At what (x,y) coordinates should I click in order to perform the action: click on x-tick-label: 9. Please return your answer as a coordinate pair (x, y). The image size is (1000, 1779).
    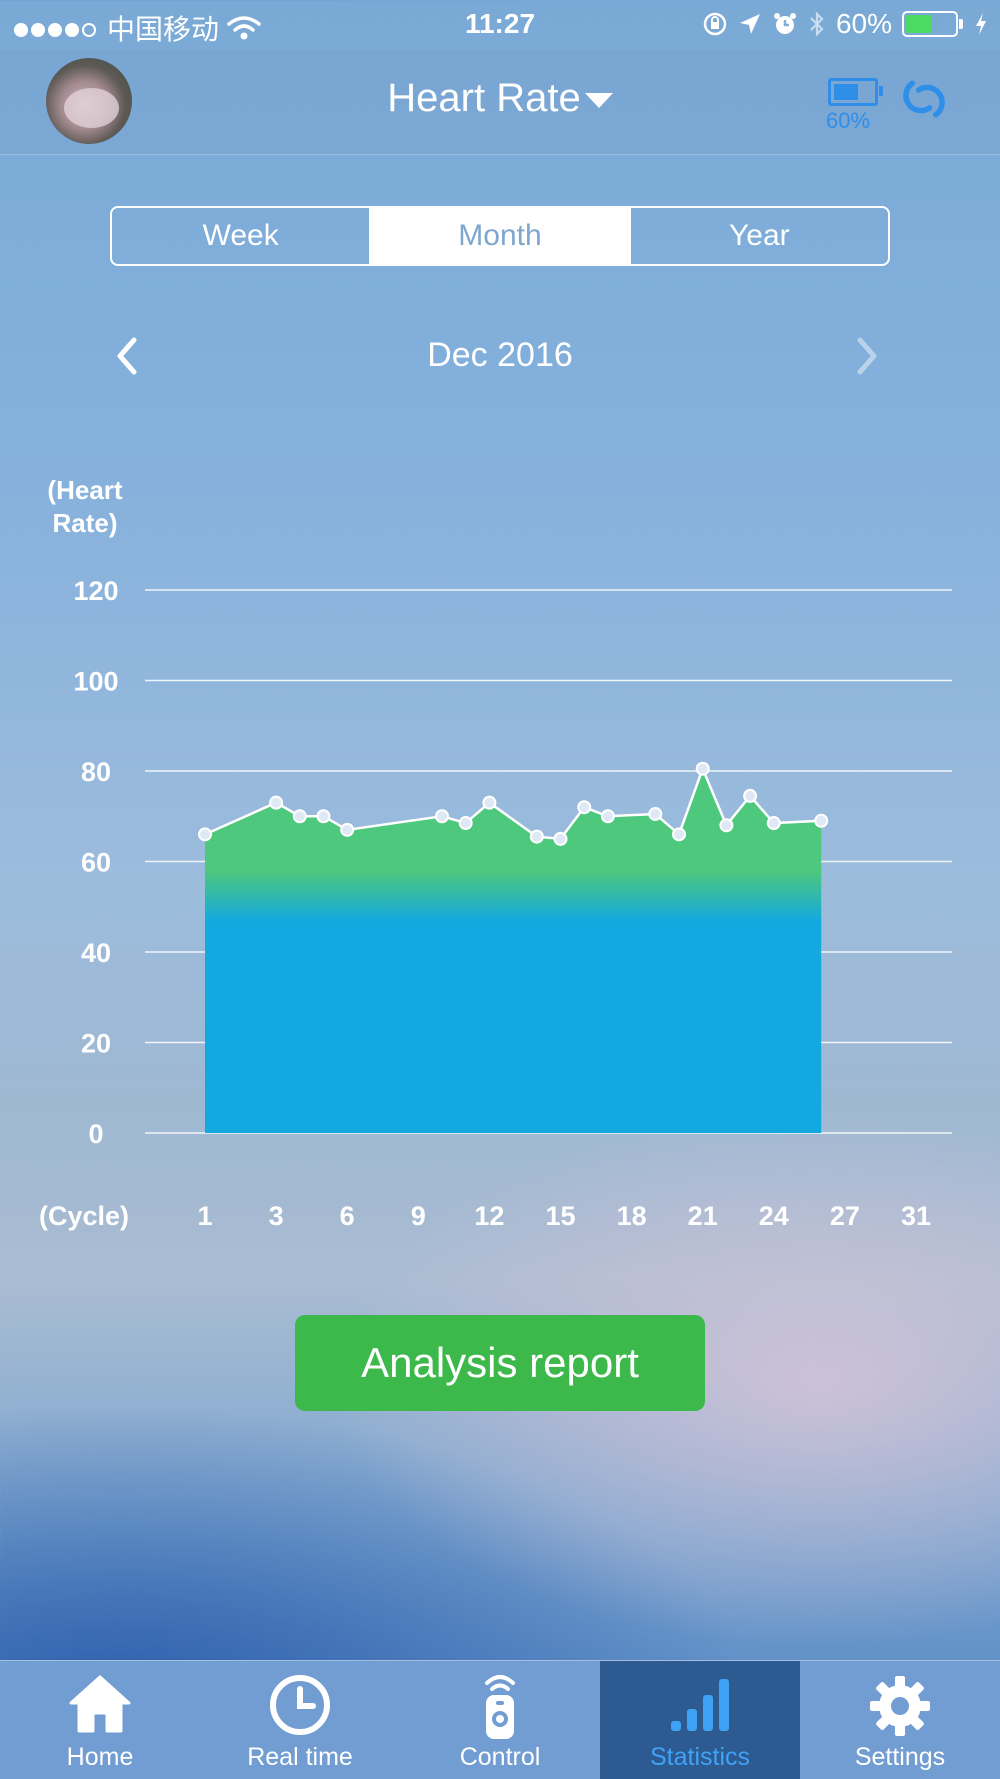
    Looking at the image, I should click on (418, 1216).